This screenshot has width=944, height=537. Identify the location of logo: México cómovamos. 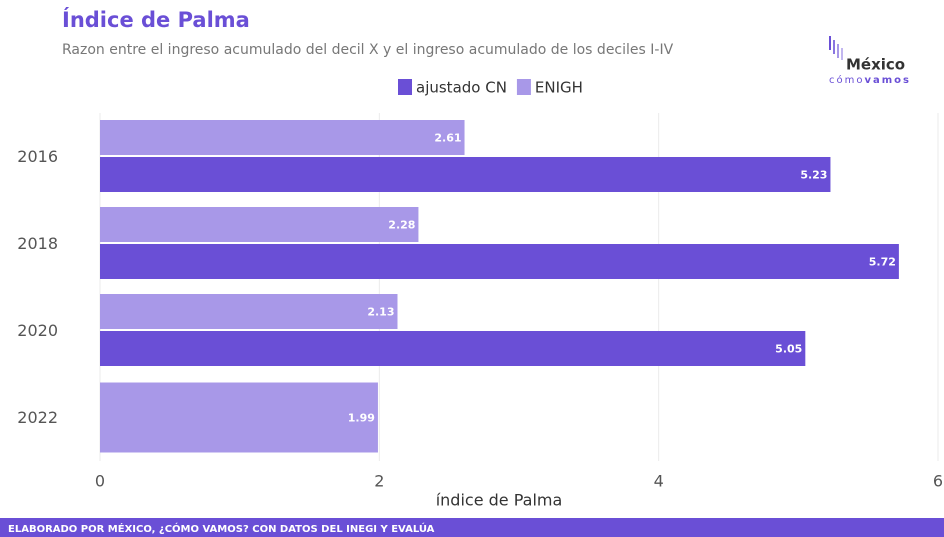
(870, 61).